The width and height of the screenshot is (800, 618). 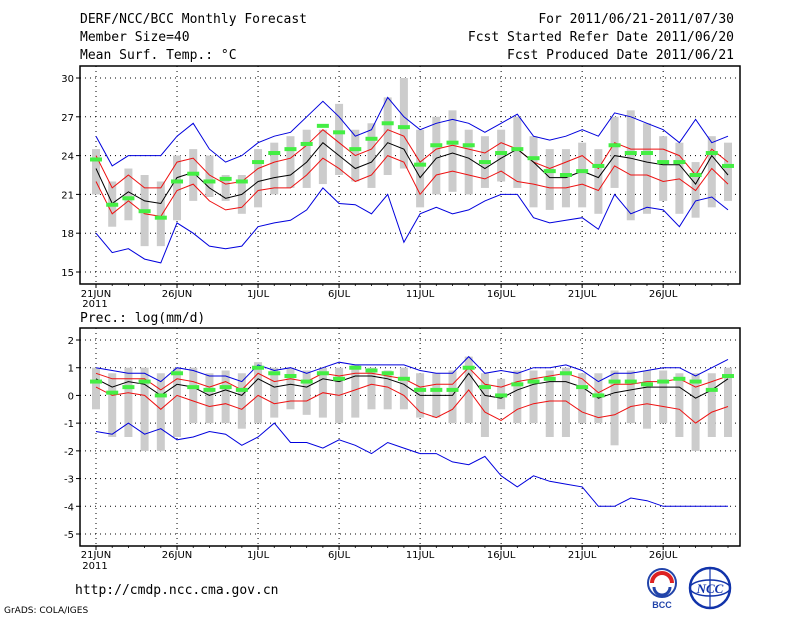 I want to click on p-xtick-label: 11JUL, so click(x=420, y=555).